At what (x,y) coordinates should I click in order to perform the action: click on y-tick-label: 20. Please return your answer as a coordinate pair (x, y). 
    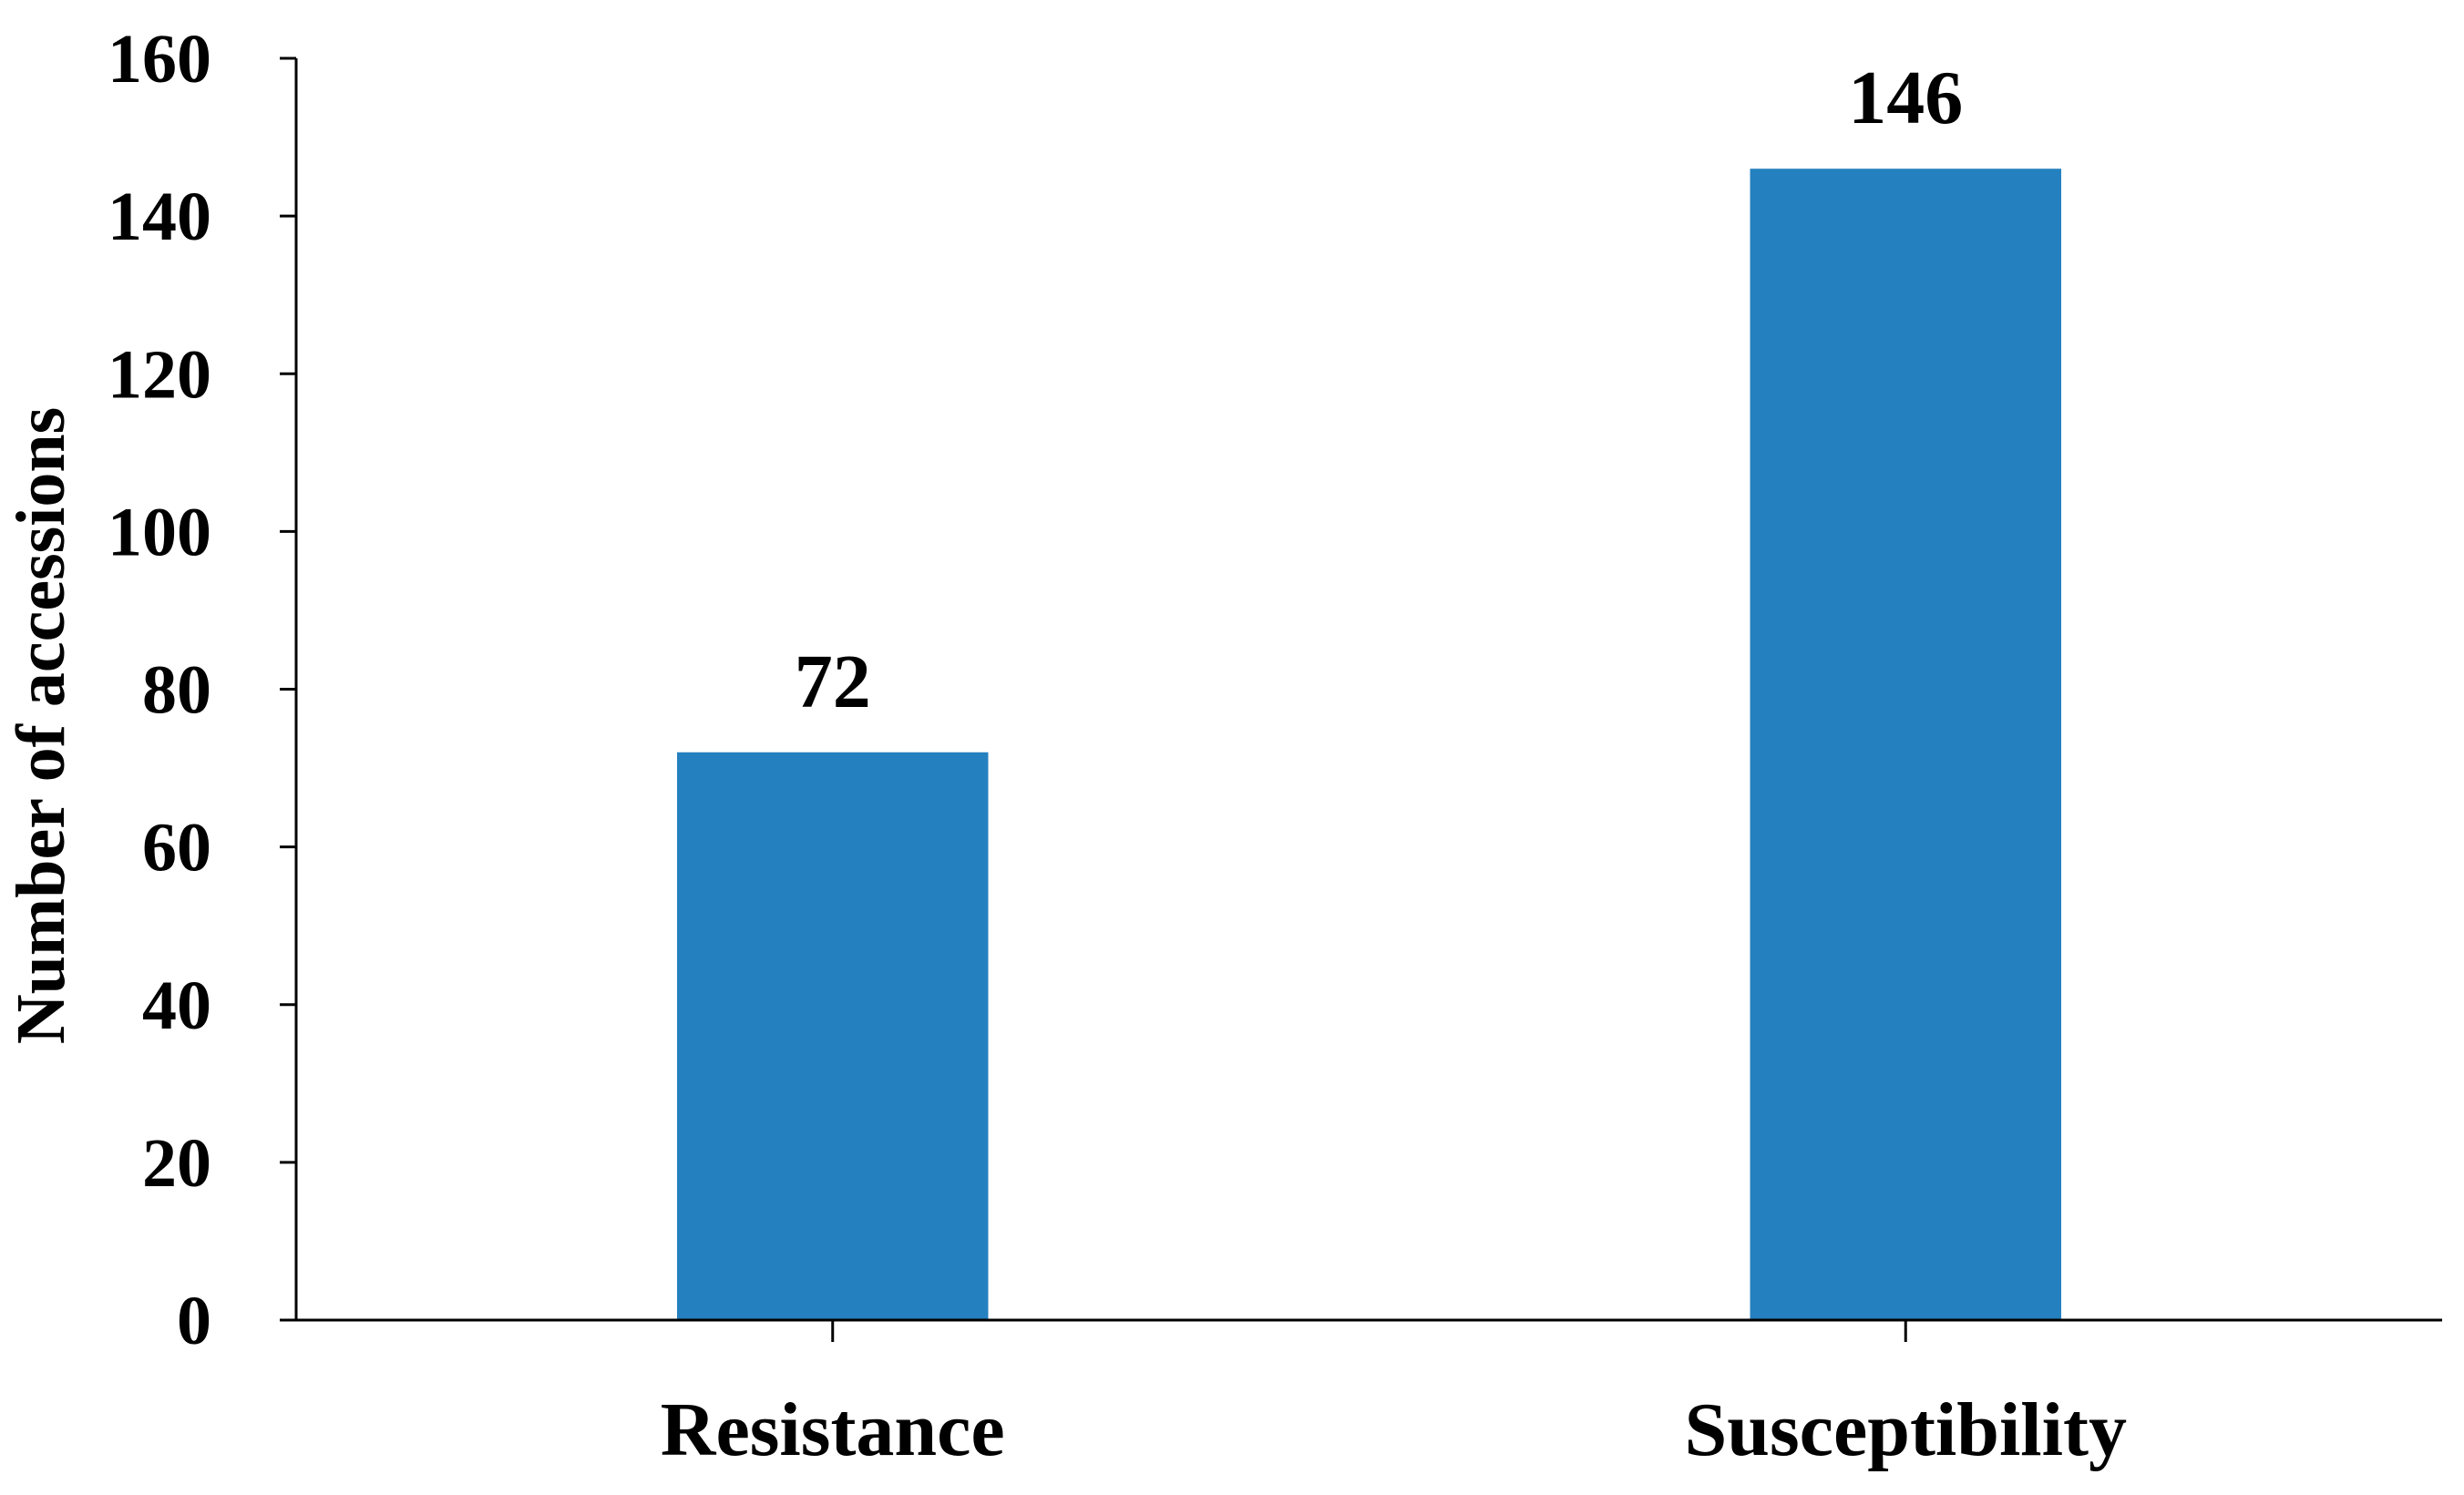
    Looking at the image, I should click on (176, 1164).